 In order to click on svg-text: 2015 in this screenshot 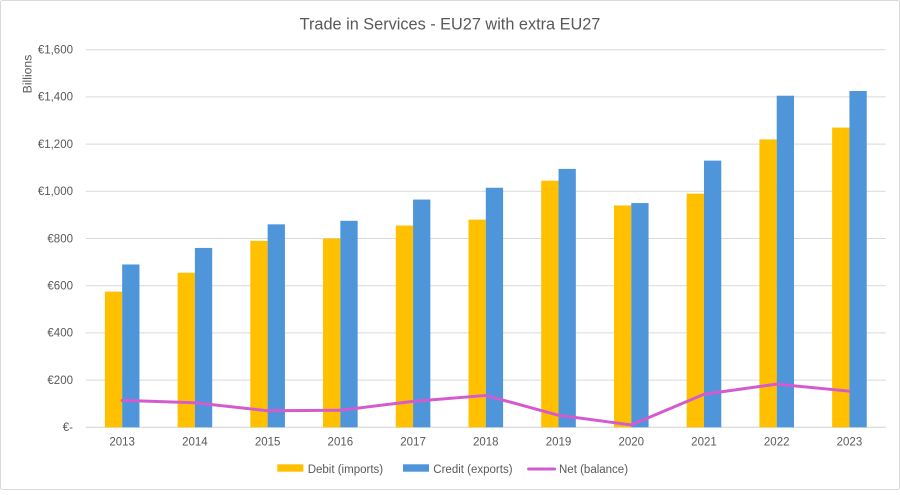, I will do `click(268, 442)`.